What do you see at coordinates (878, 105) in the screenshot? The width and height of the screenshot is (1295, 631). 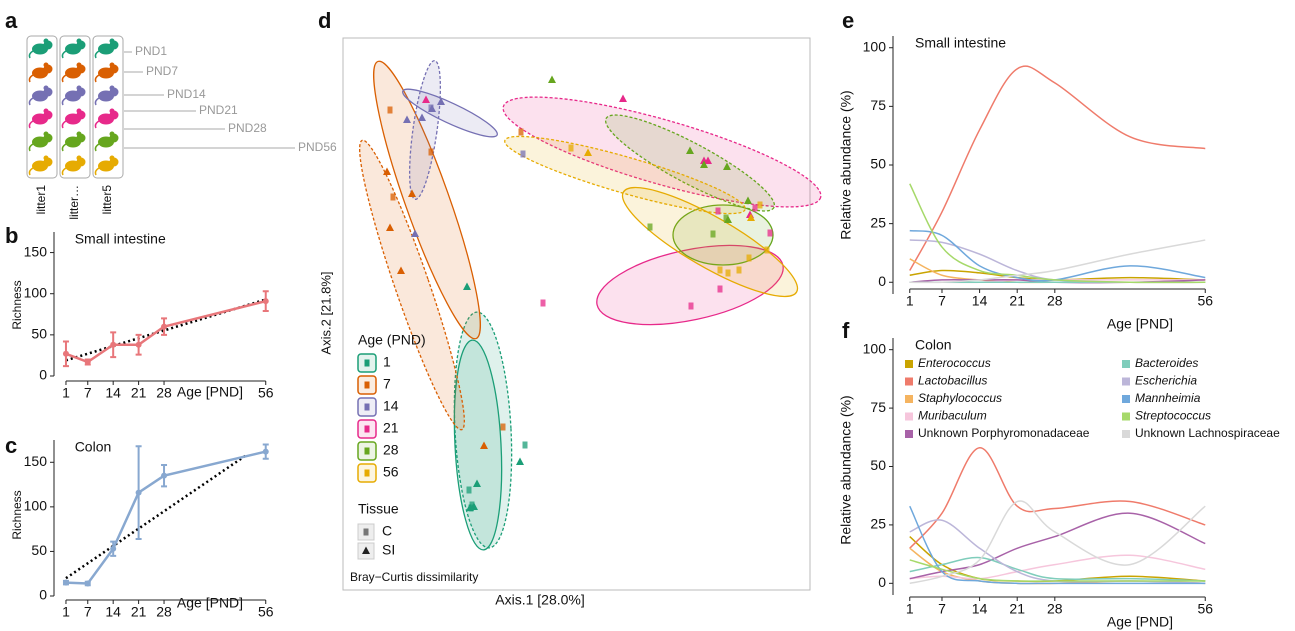 I see `y-tick-label: 75` at bounding box center [878, 105].